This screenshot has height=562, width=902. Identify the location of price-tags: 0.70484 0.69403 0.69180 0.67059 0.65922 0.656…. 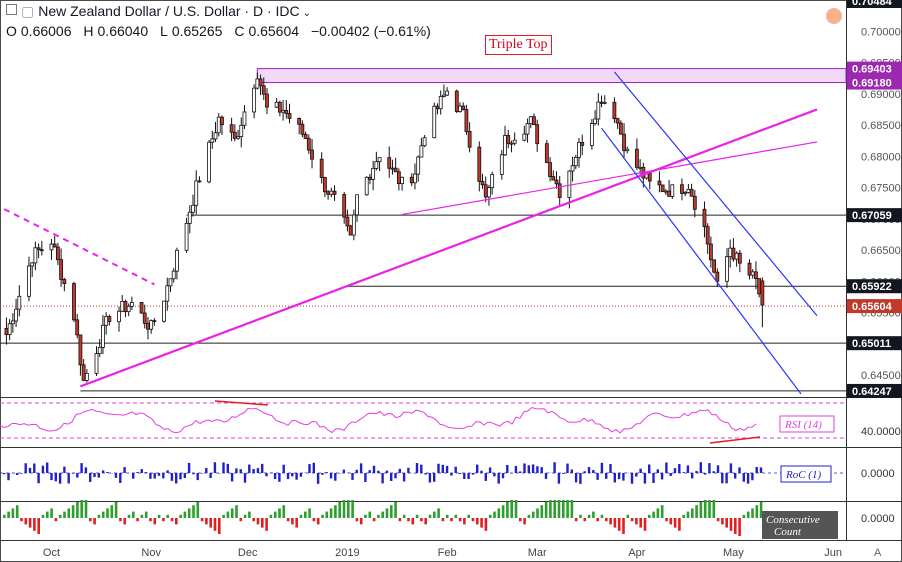
(874, 199).